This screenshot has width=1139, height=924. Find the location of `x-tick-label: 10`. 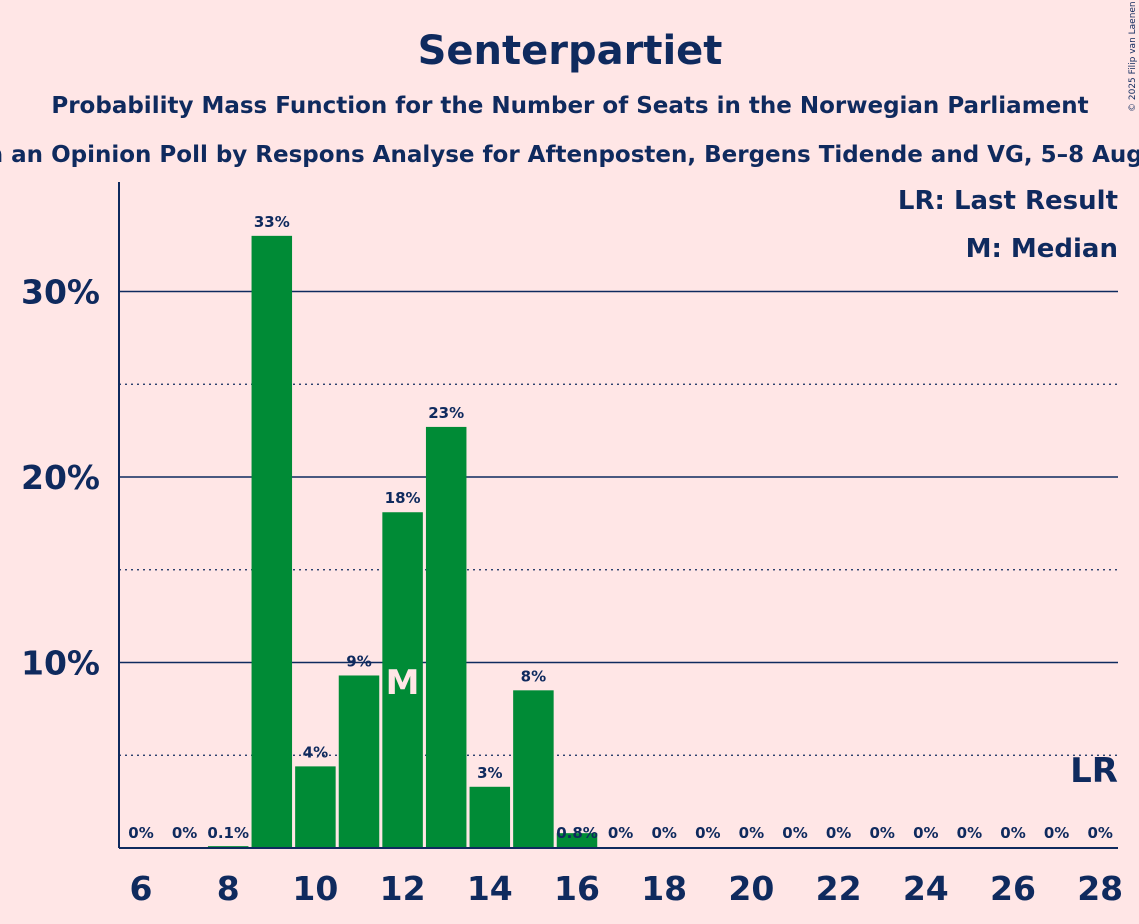

x-tick-label: 10 is located at coordinates (315, 888).